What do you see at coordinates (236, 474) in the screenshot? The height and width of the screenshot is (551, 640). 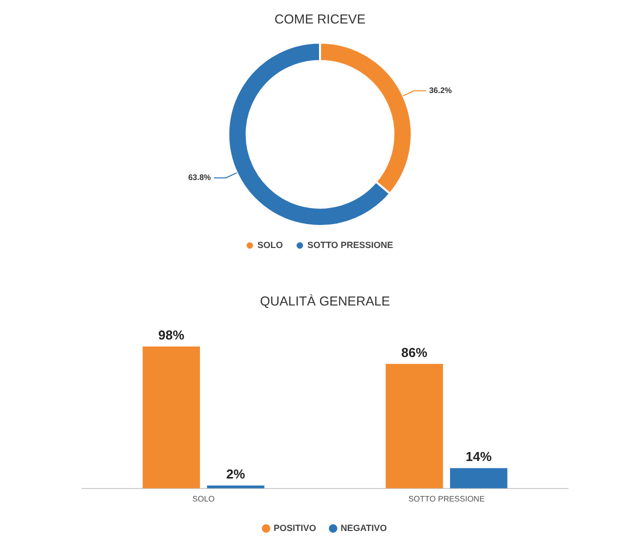 I see `data-label: 2%` at bounding box center [236, 474].